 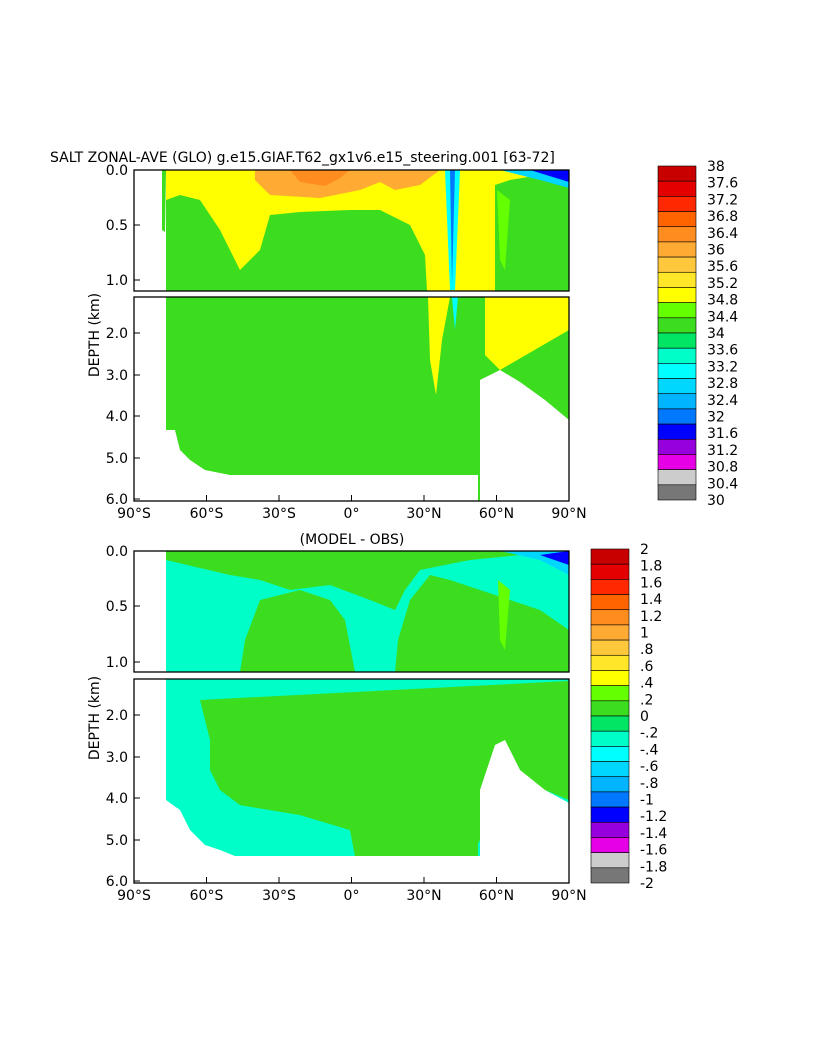 I want to click on colorbar-label: 32.4, so click(x=722, y=401).